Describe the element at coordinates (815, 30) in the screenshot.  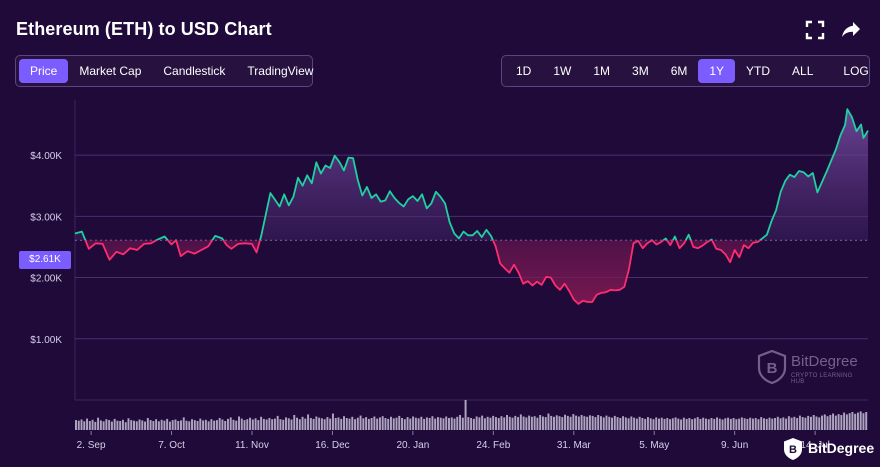
I see `fullscreen-icon` at that location.